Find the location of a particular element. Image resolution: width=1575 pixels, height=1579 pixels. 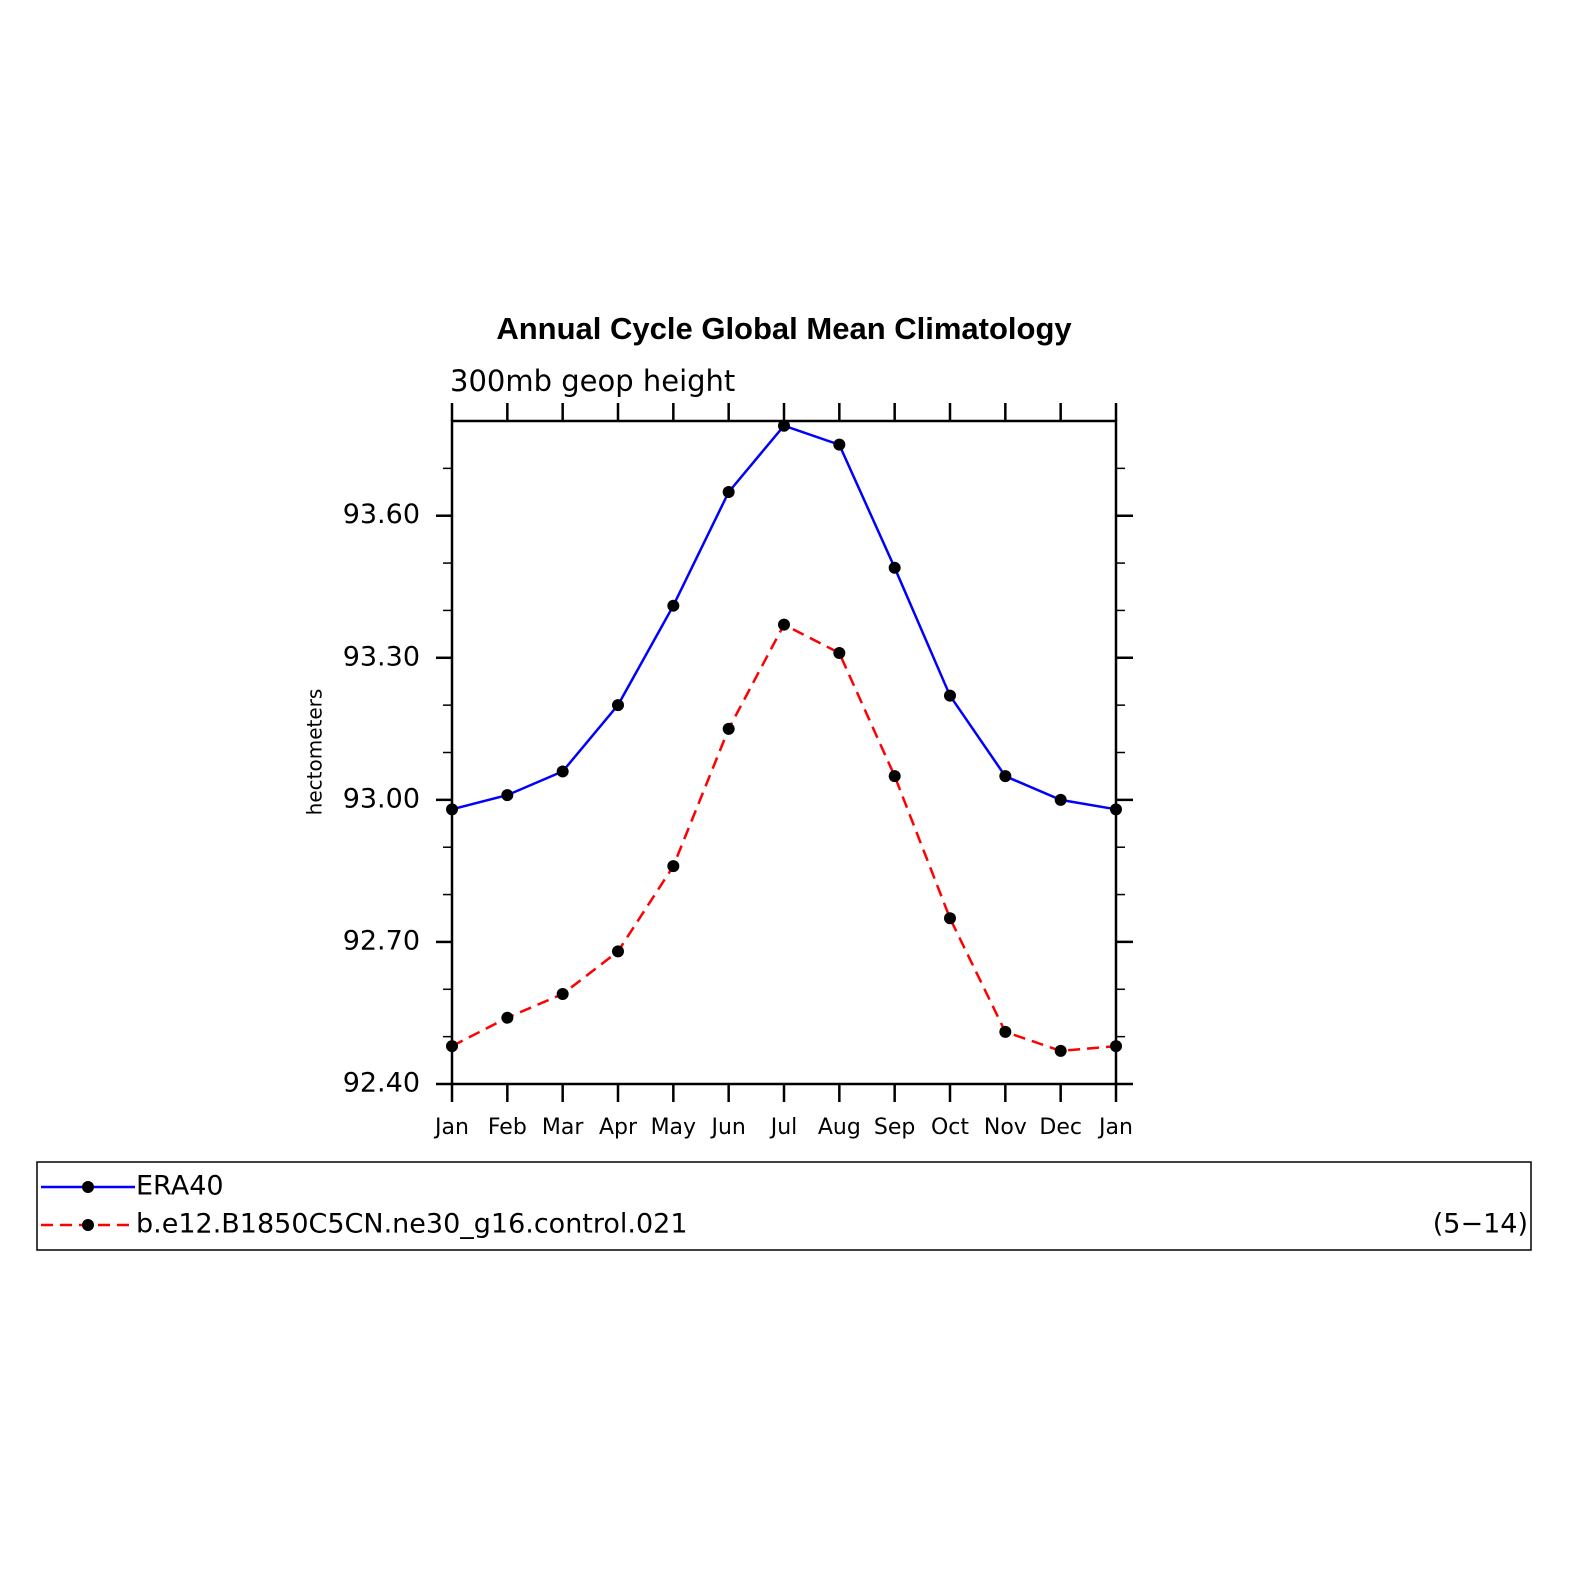

x-tick-label: Feb is located at coordinates (507, 1127).